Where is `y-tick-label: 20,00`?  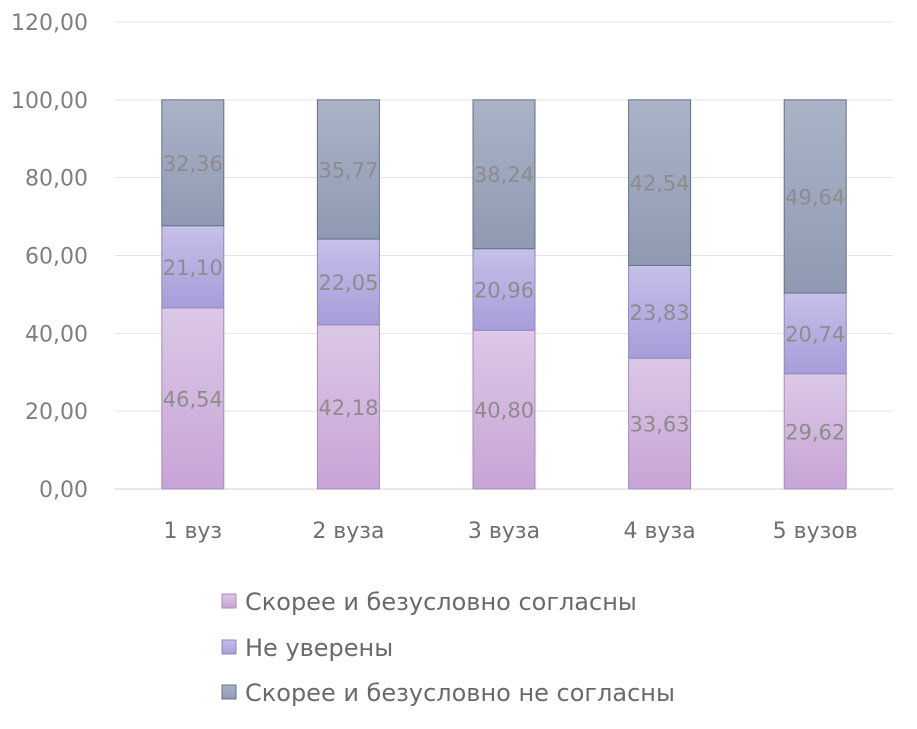 y-tick-label: 20,00 is located at coordinates (56, 412).